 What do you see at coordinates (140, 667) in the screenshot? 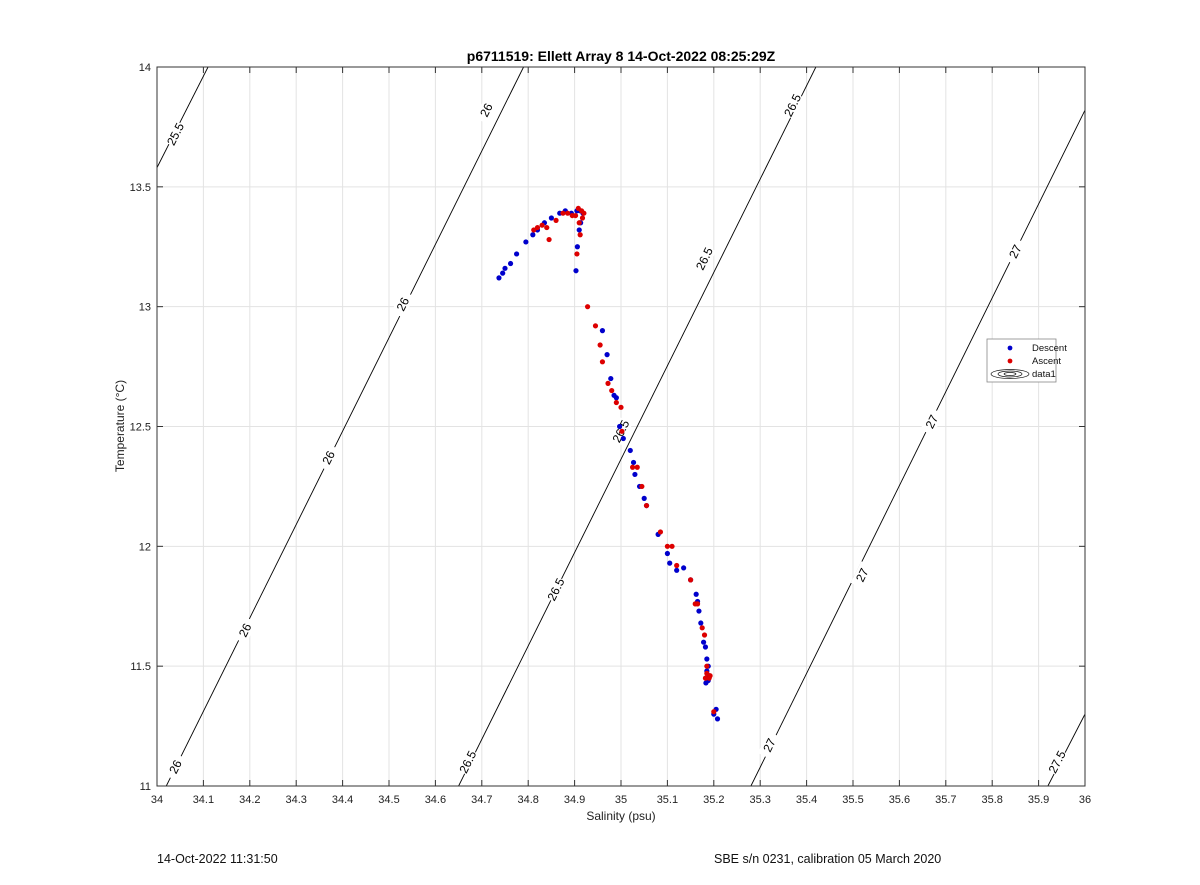
I see `y-tick-label: 11.5` at bounding box center [140, 667].